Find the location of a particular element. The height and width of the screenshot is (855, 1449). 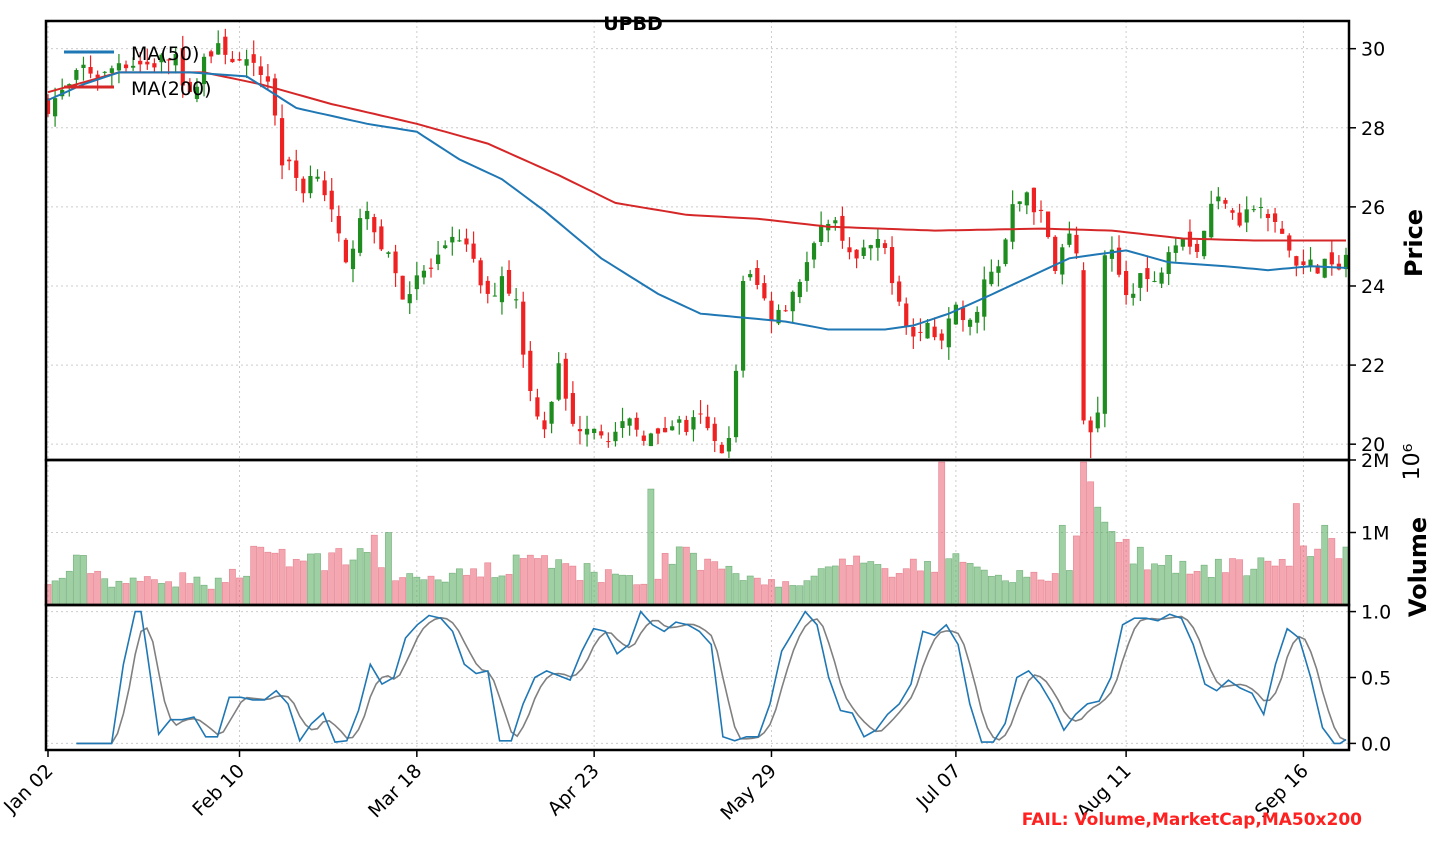

volume-tick-label: 2M is located at coordinates (1375, 461).